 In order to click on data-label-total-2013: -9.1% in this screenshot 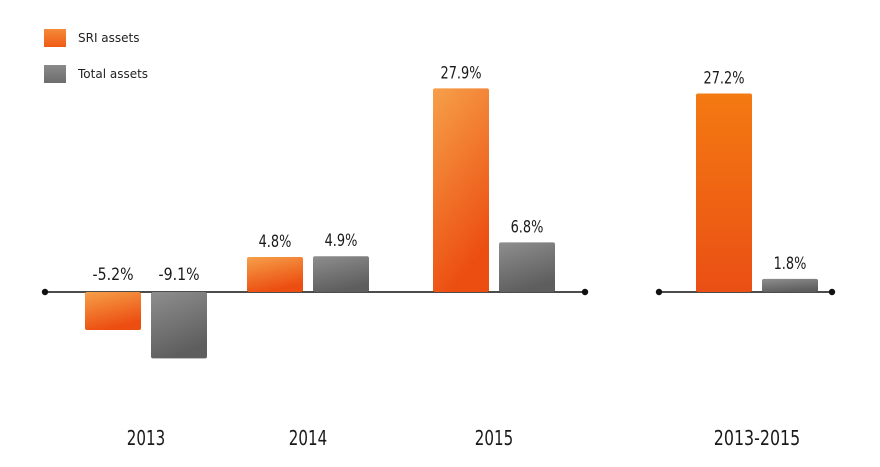, I will do `click(179, 275)`.